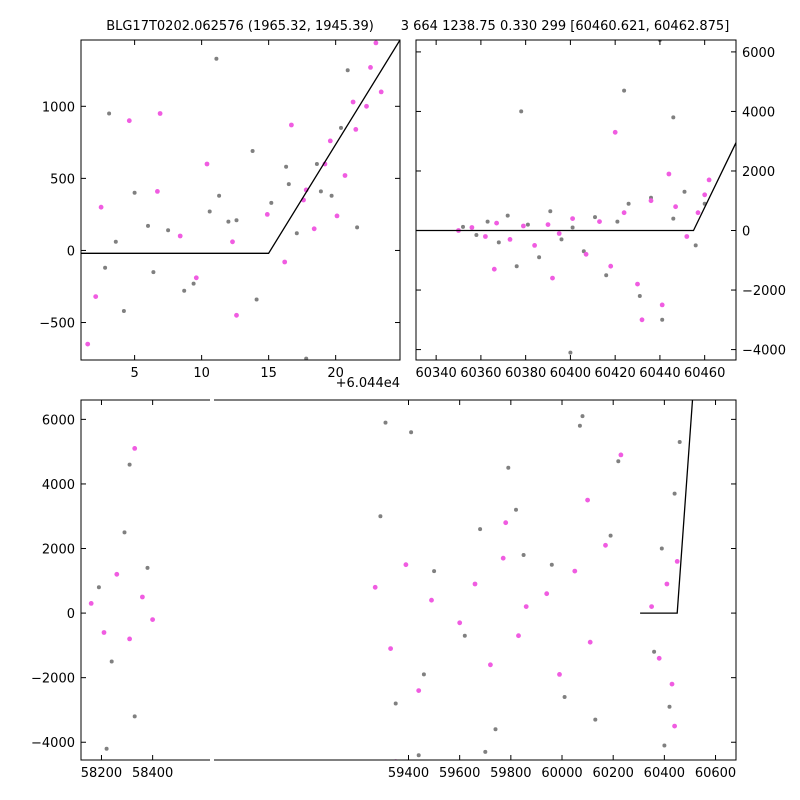  What do you see at coordinates (758, 53) in the screenshot?
I see `tr-ytick-label: 6000` at bounding box center [758, 53].